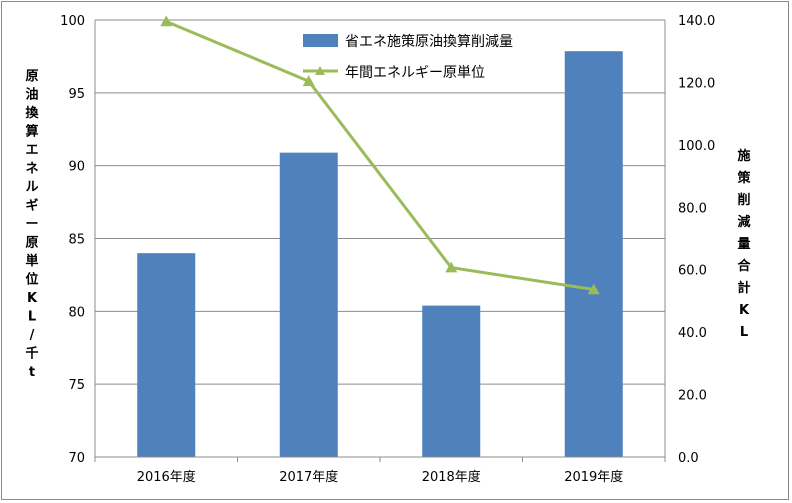 The height and width of the screenshot is (503, 792). What do you see at coordinates (76, 312) in the screenshot?
I see `left-tick-label: 80` at bounding box center [76, 312].